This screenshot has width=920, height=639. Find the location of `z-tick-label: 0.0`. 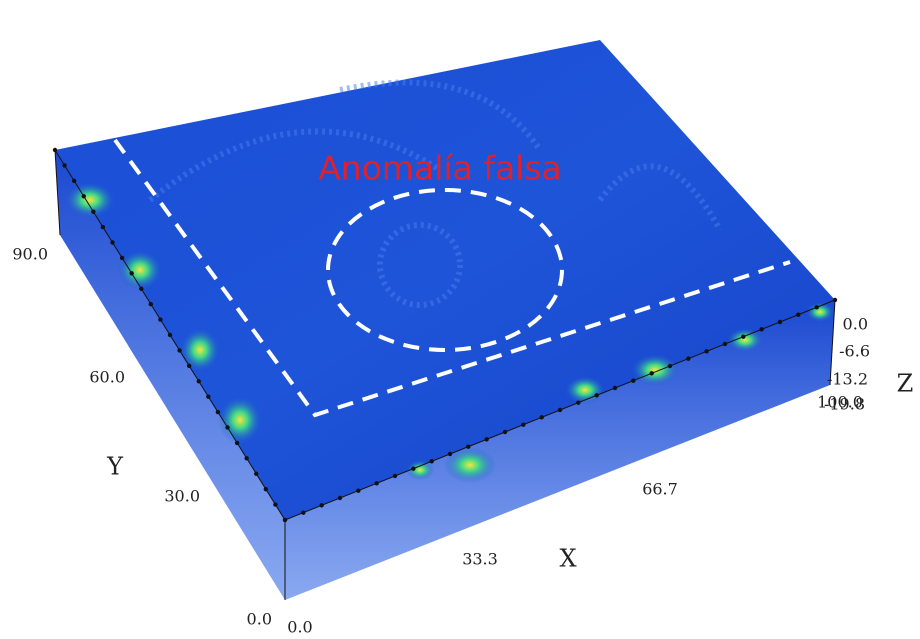

z-tick-label: 0.0 is located at coordinates (855, 324).